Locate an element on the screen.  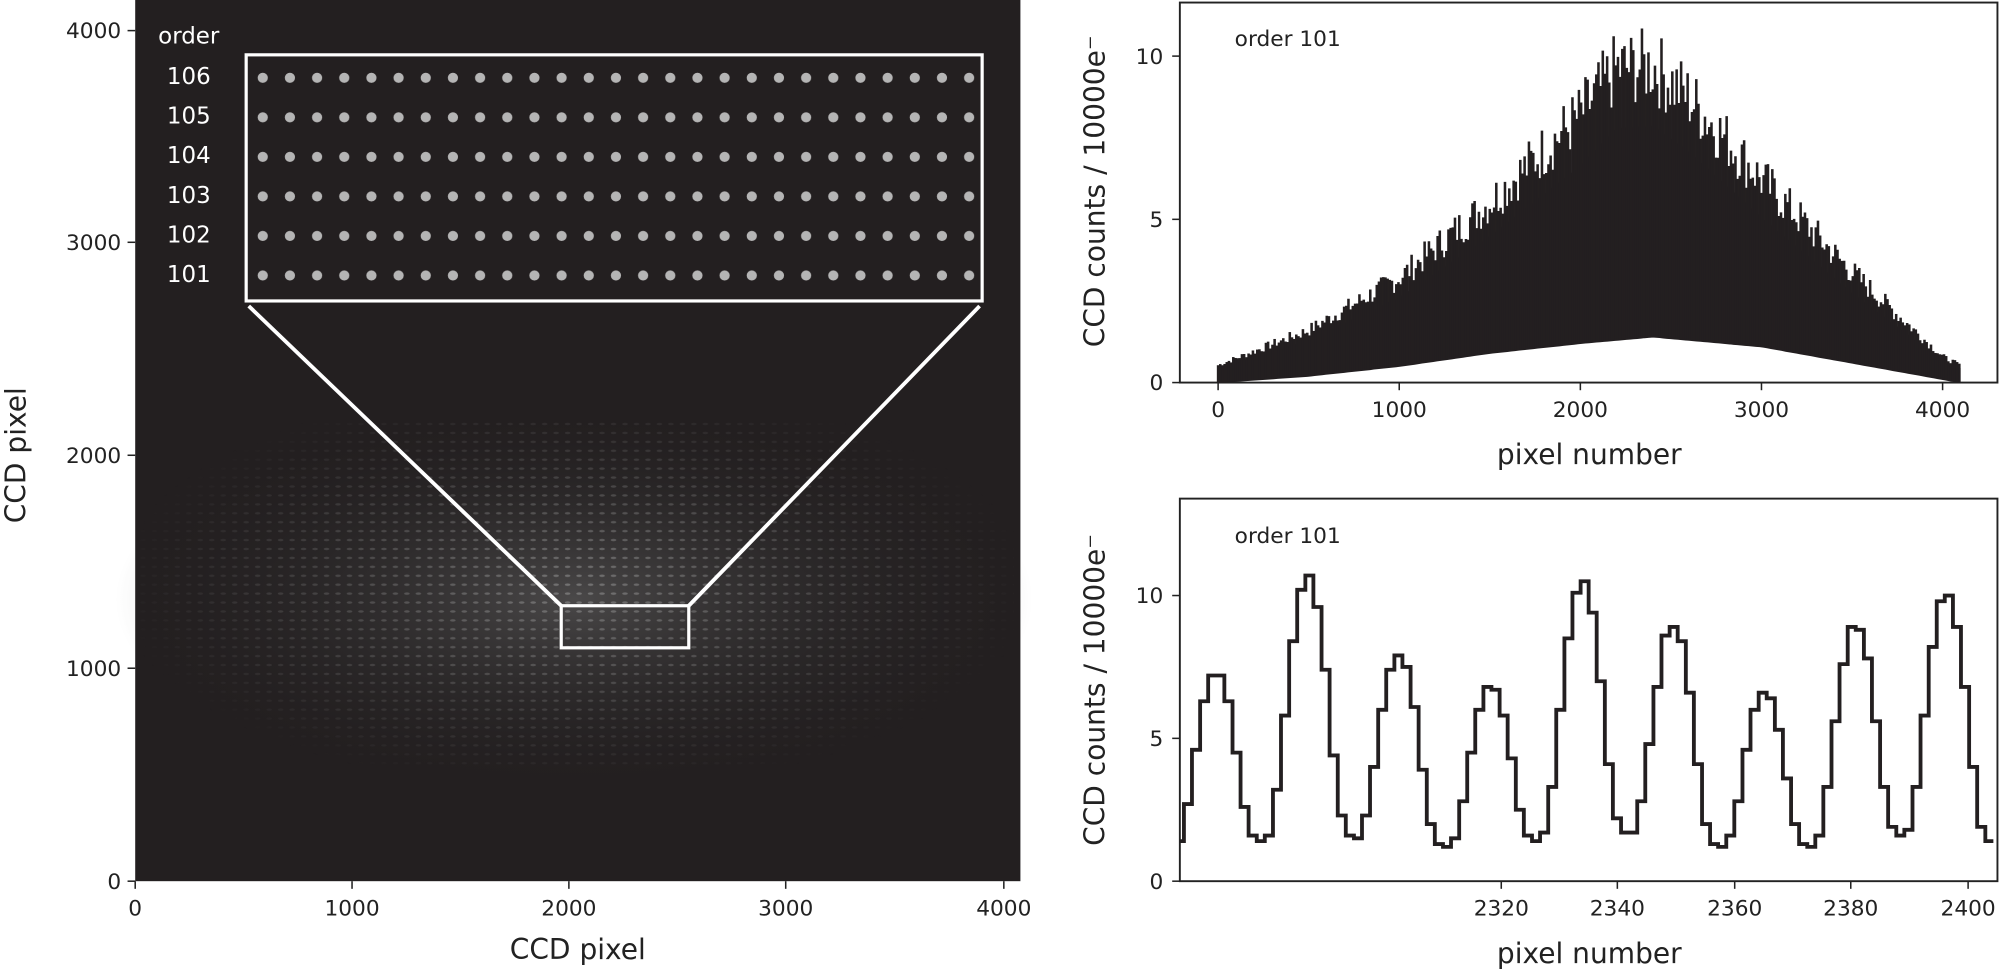
inset-order-label: 106 is located at coordinates (189, 77).